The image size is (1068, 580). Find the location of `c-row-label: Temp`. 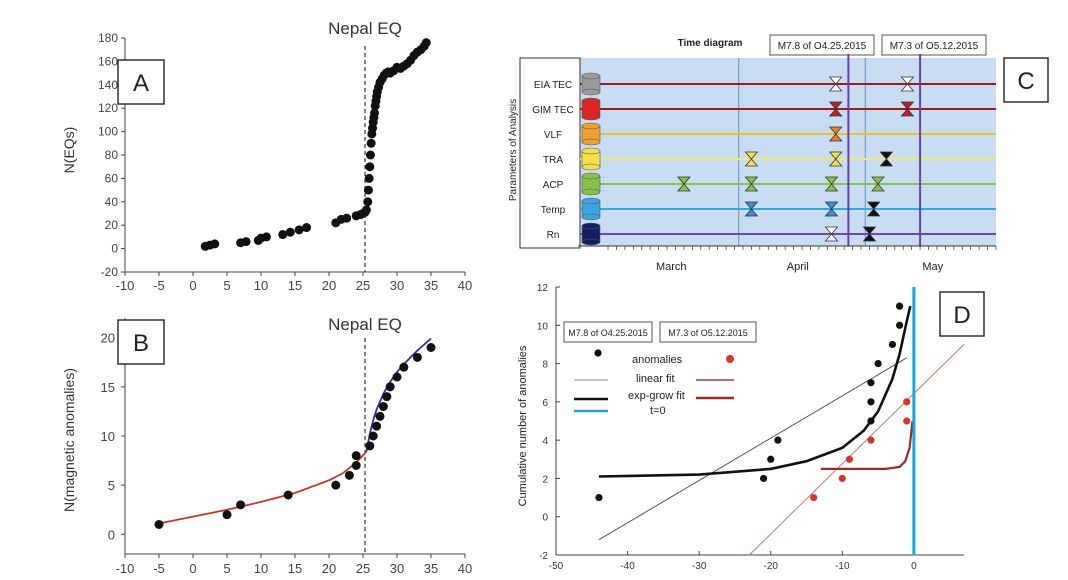

c-row-label: Temp is located at coordinates (553, 210).